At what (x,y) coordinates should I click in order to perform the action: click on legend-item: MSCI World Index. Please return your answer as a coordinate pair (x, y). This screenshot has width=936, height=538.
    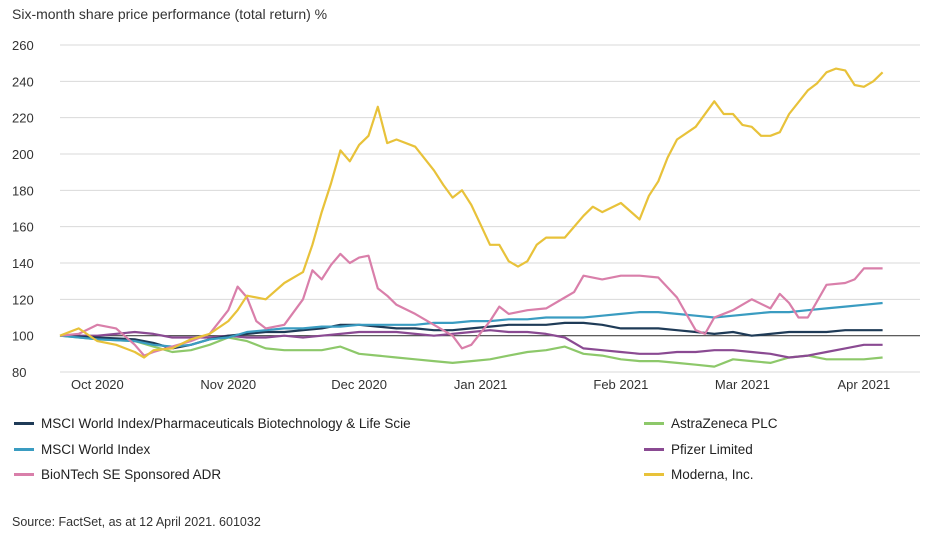
    Looking at the image, I should click on (82, 449).